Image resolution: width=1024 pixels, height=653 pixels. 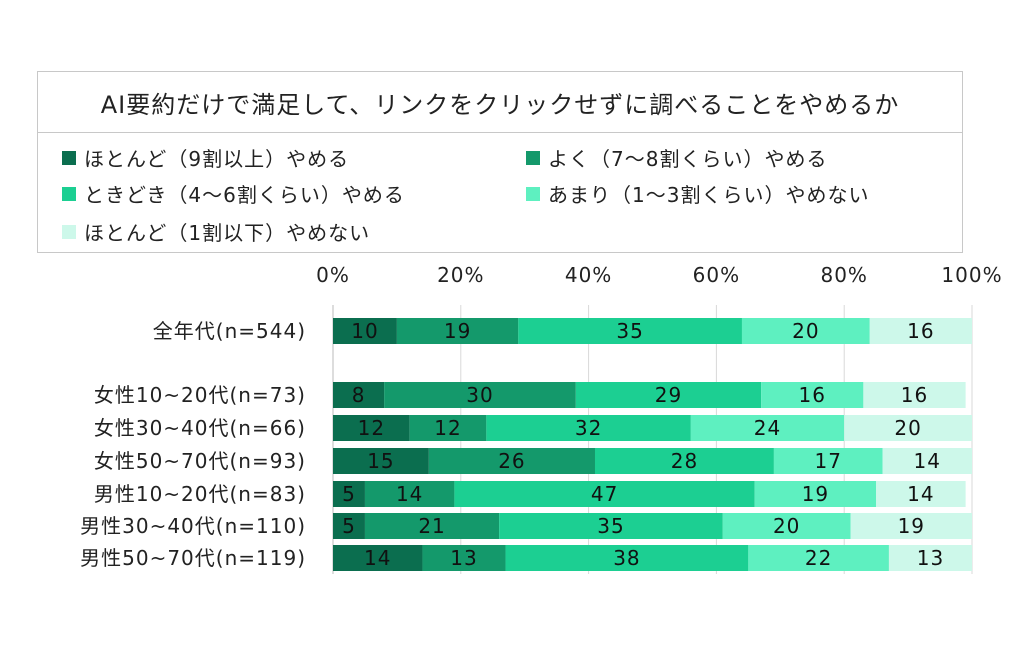 What do you see at coordinates (333, 275) in the screenshot?
I see `x-tick-label: 0%` at bounding box center [333, 275].